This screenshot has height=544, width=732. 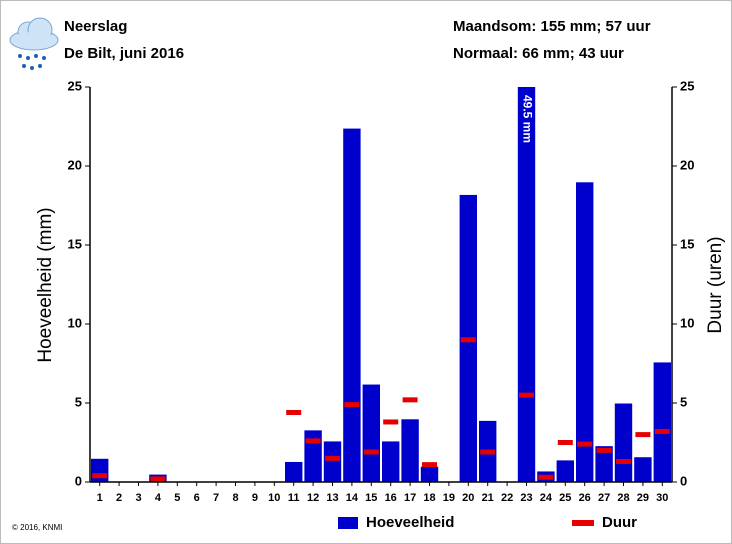 What do you see at coordinates (391, 498) in the screenshot?
I see `x-tick-label: 16` at bounding box center [391, 498].